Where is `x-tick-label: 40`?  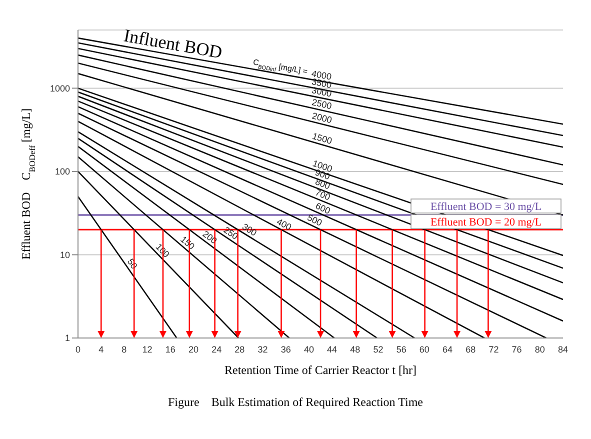 x-tick-label: 40 is located at coordinates (309, 349).